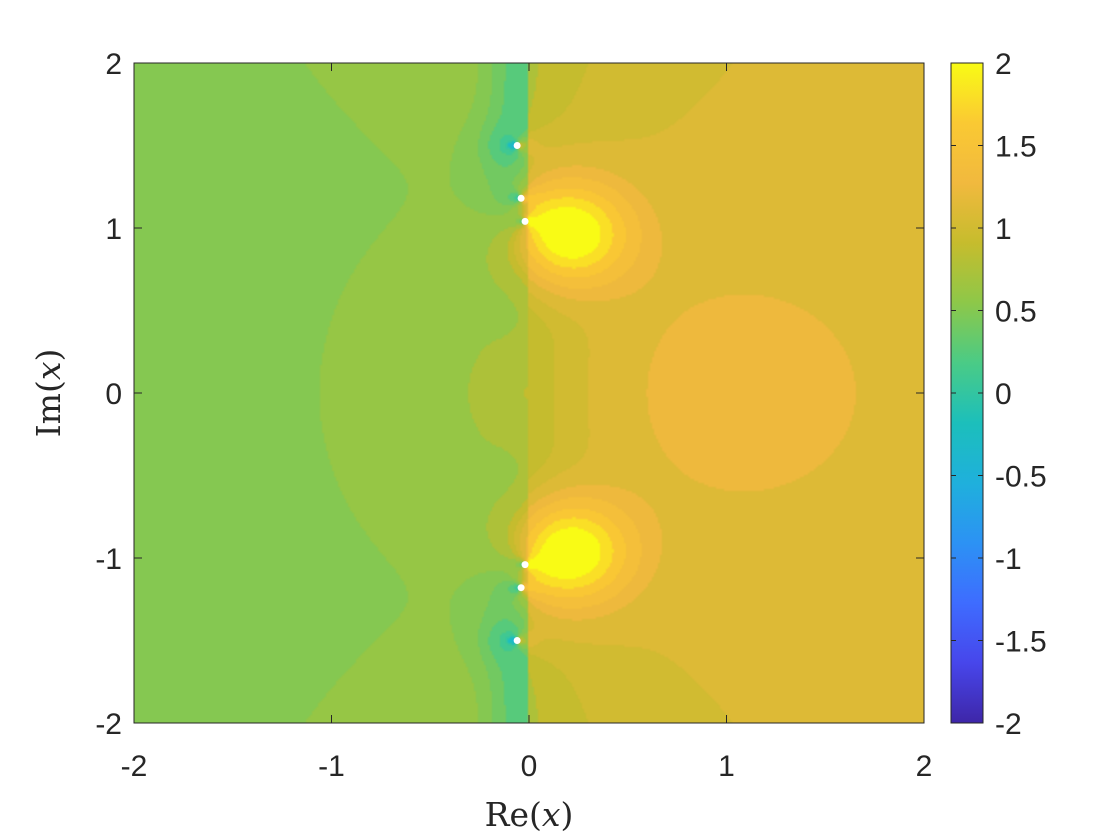 This screenshot has width=1120, height=840. What do you see at coordinates (529, 766) in the screenshot?
I see `x-tick-label: 0` at bounding box center [529, 766].